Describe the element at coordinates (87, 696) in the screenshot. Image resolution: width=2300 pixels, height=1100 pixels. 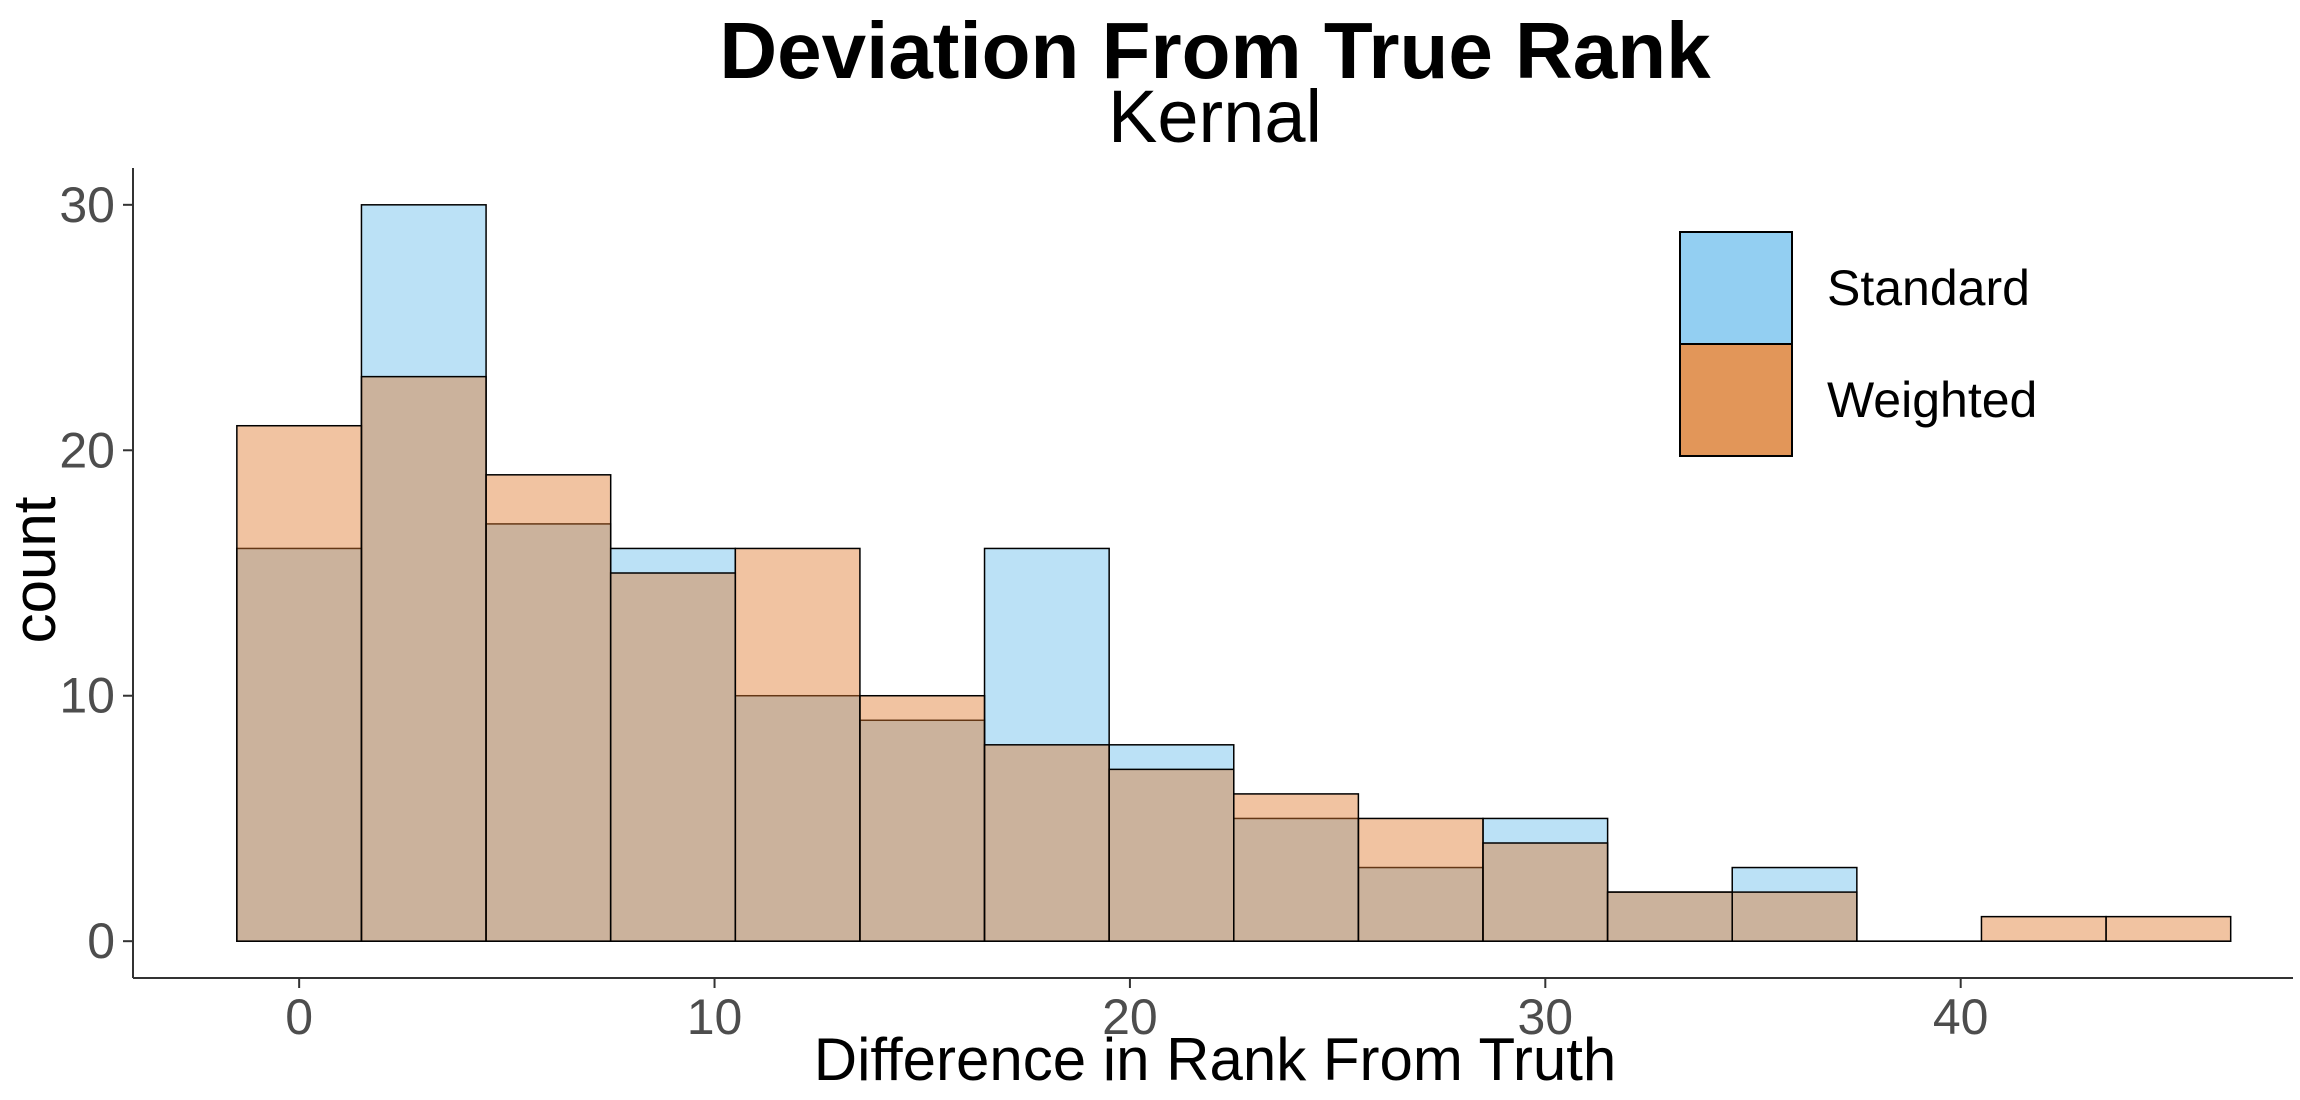
I see `y-tick-label: 10` at that location.